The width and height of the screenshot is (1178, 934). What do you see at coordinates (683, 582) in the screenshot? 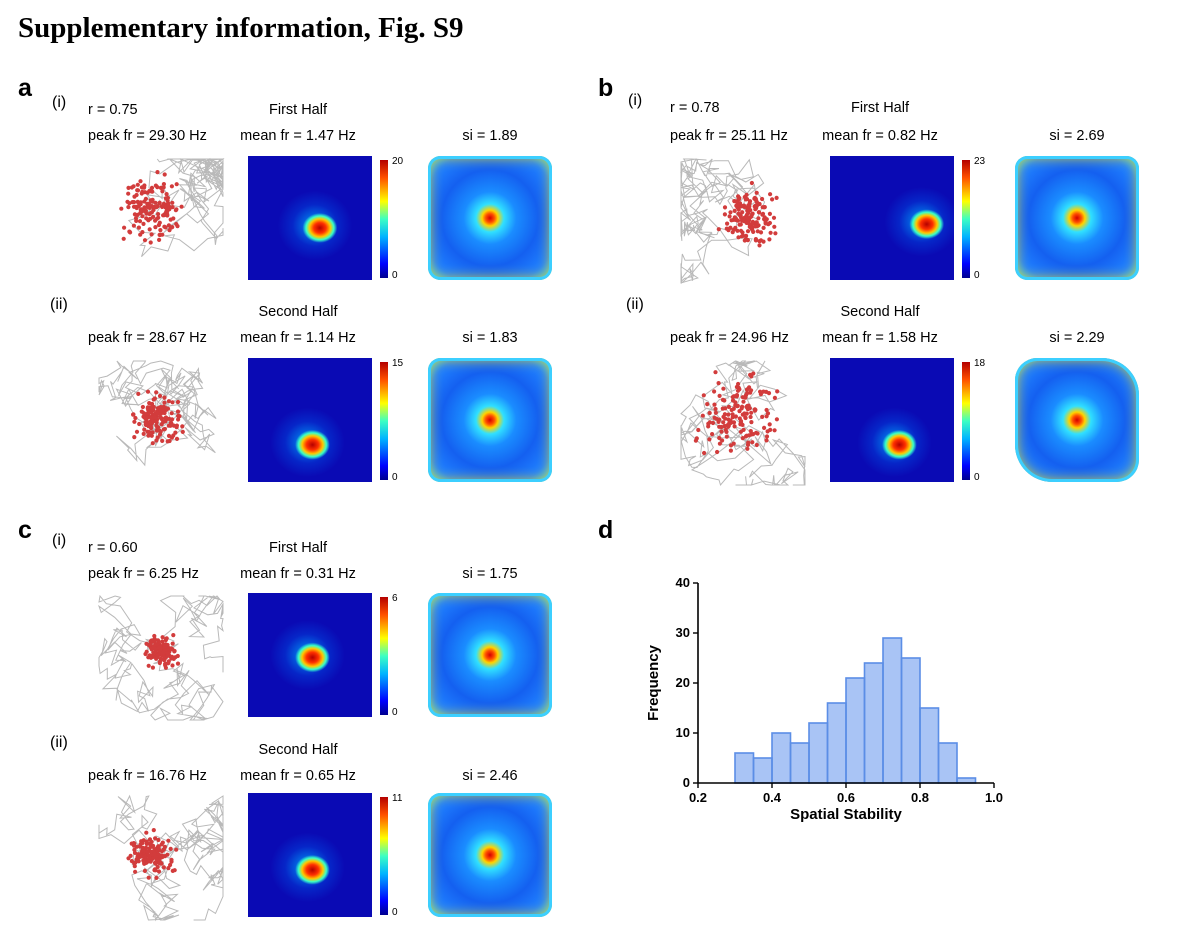
I see `y-tick-label: 40` at bounding box center [683, 582].